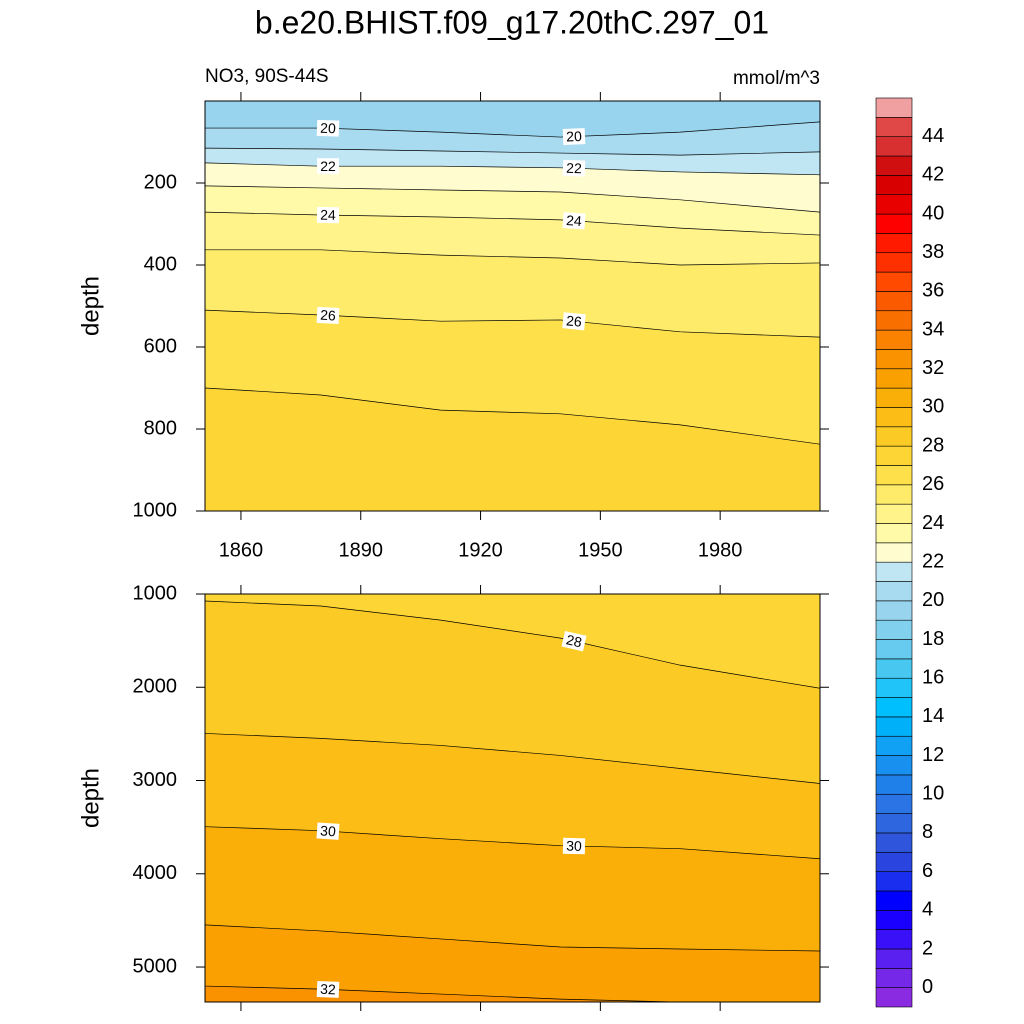 This screenshot has width=1024, height=1024. Describe the element at coordinates (927, 832) in the screenshot. I see `colorbar-label: 8` at that location.